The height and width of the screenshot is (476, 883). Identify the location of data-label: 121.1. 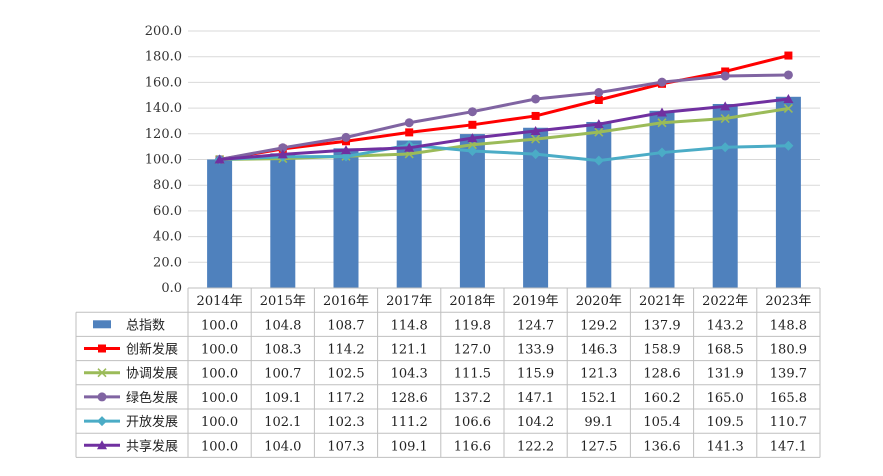
(409, 350).